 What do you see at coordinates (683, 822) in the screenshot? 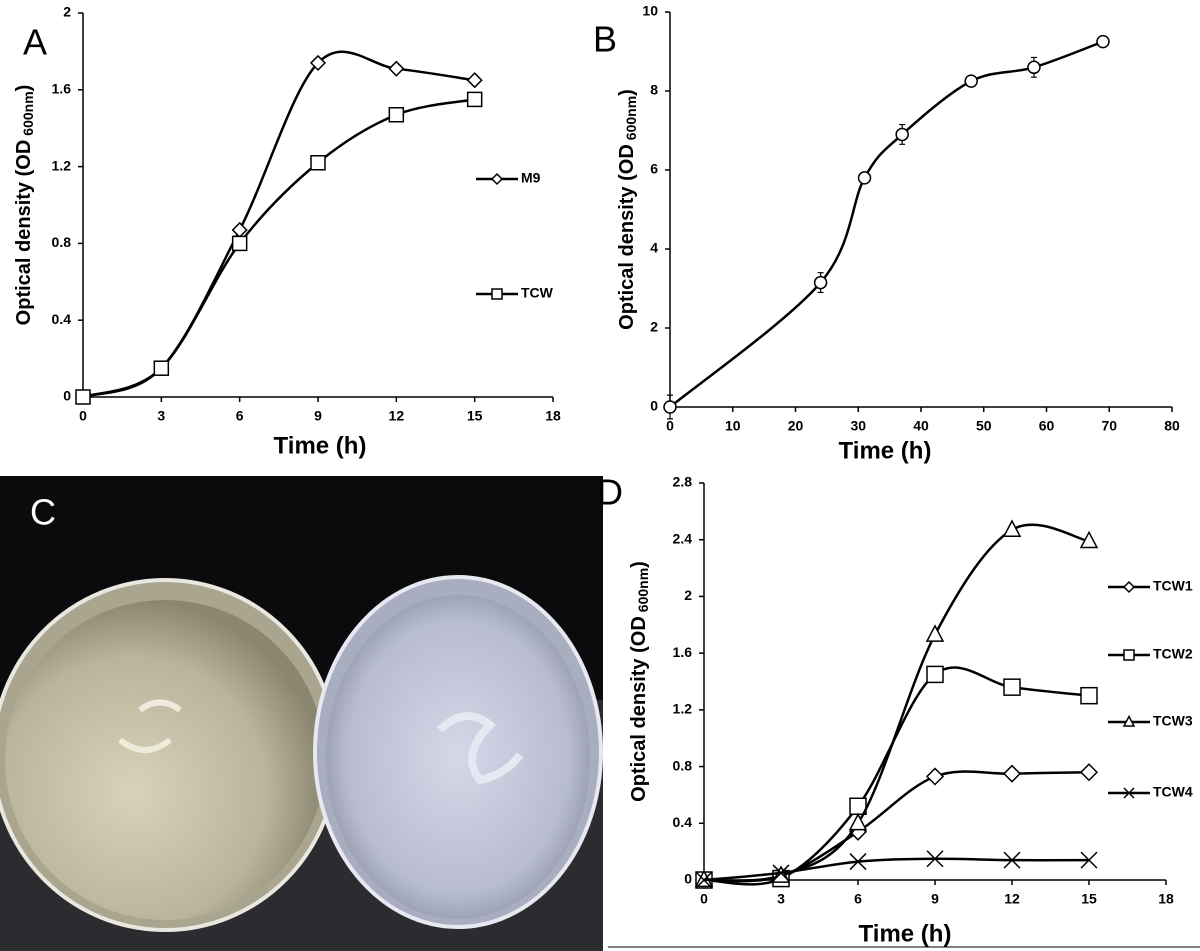
I see `y-tick-label: 0.4` at bounding box center [683, 822].